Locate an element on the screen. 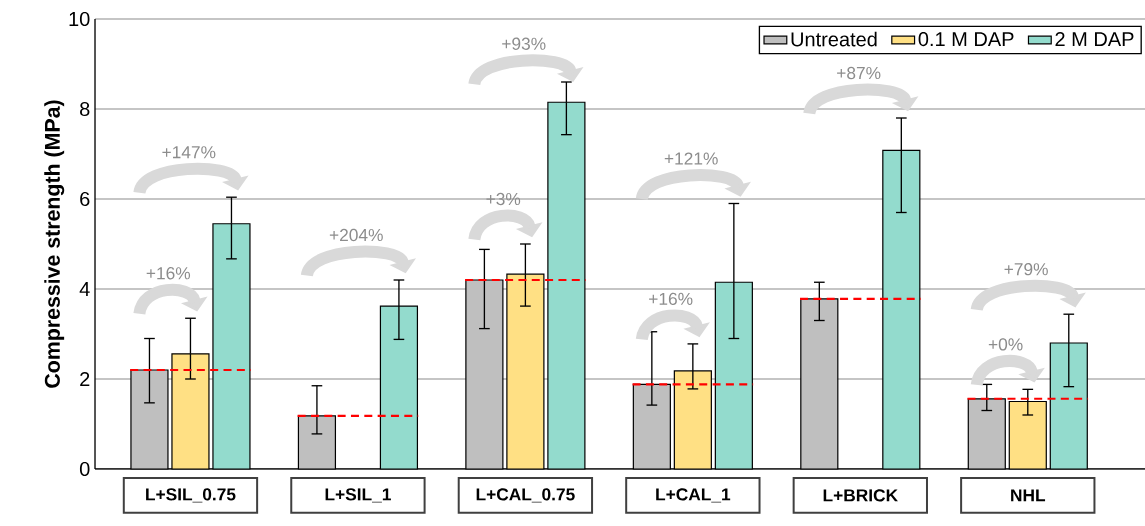  x-tick-label: L+CAL_1 is located at coordinates (693, 495).